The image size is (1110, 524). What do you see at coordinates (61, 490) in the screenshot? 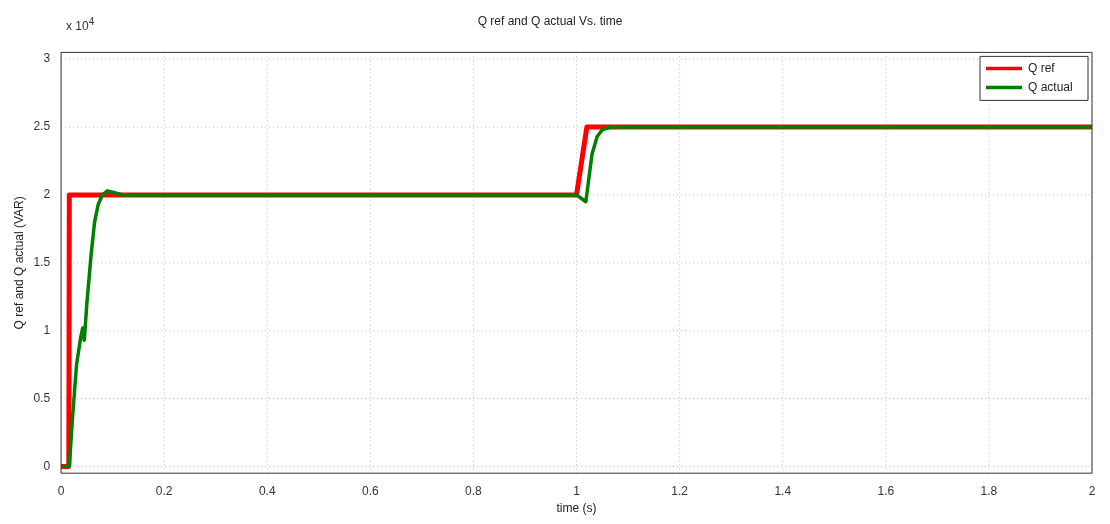
I see `x-tick-label: 0` at bounding box center [61, 490].